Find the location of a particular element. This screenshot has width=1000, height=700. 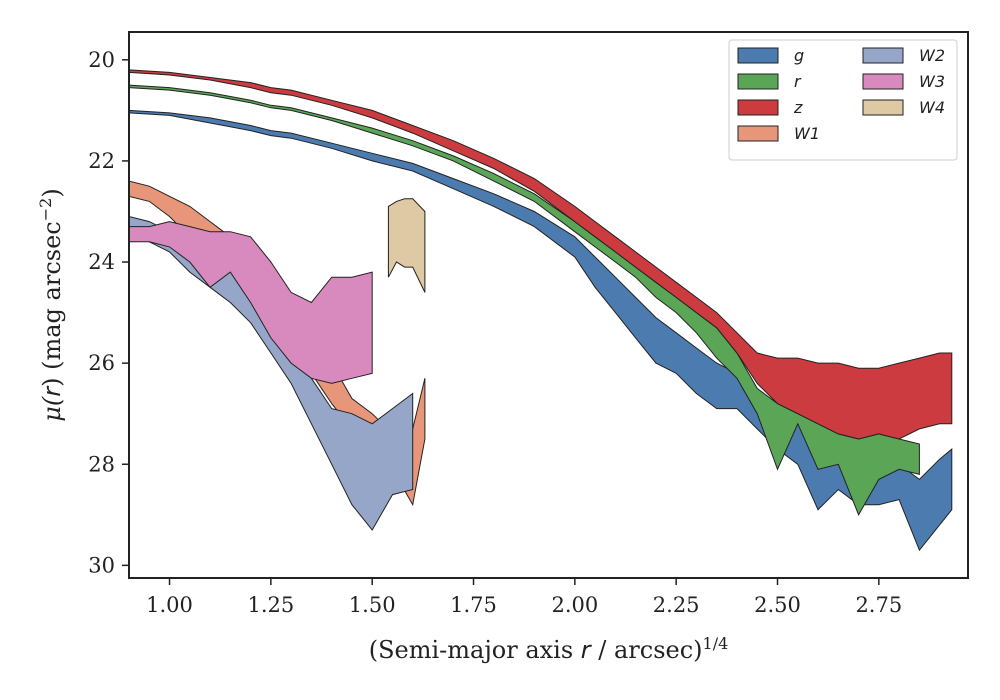

legend-label-w4: W4 is located at coordinates (932, 107).